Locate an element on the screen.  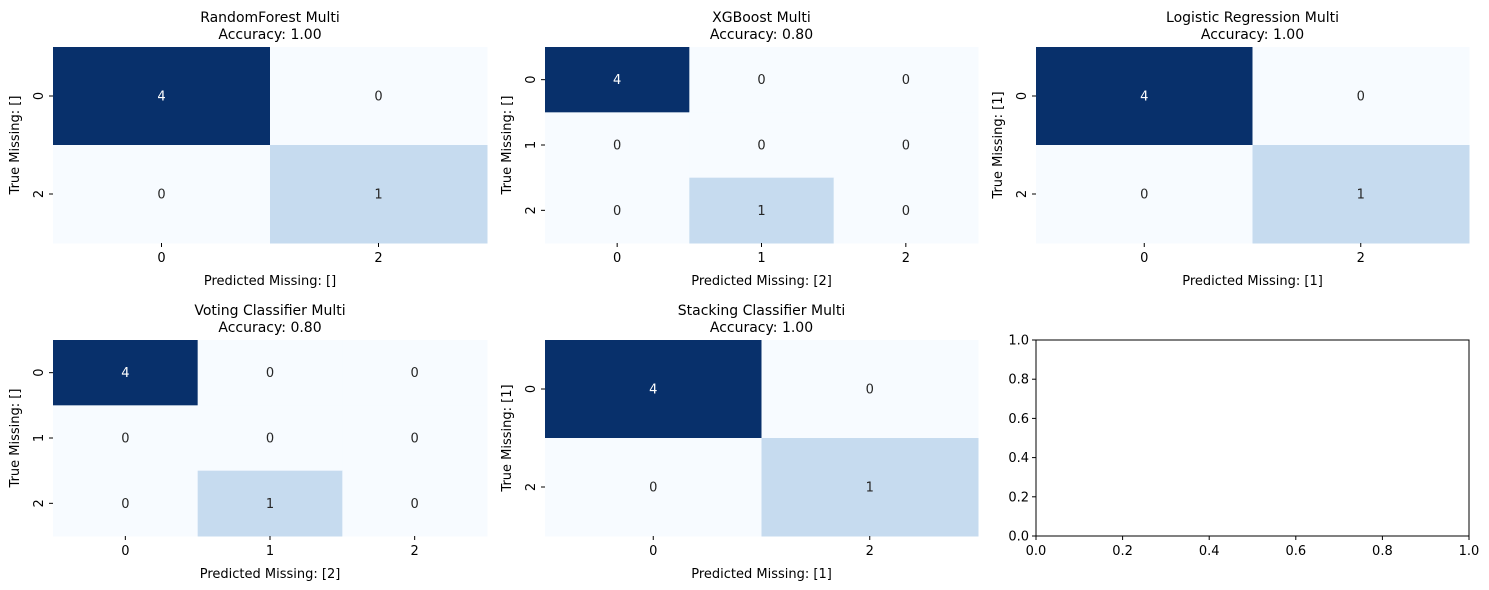
subplot-title: RandomForest Multi is located at coordinates (270, 18).